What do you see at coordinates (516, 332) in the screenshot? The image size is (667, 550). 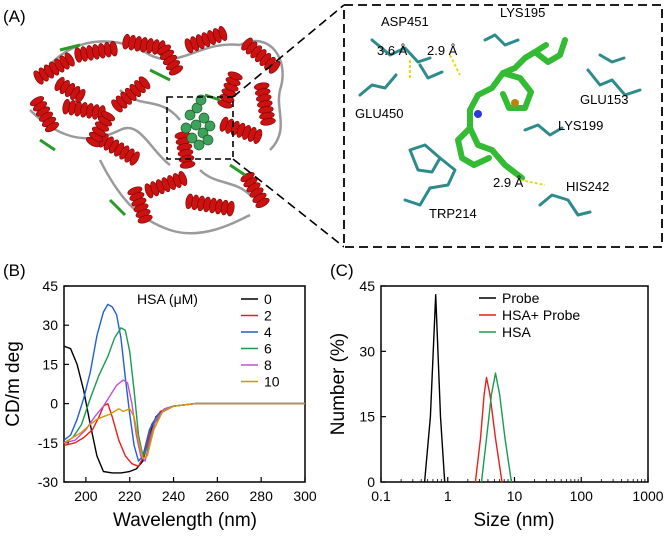 I see `legend-label-HSA: HSA` at bounding box center [516, 332].